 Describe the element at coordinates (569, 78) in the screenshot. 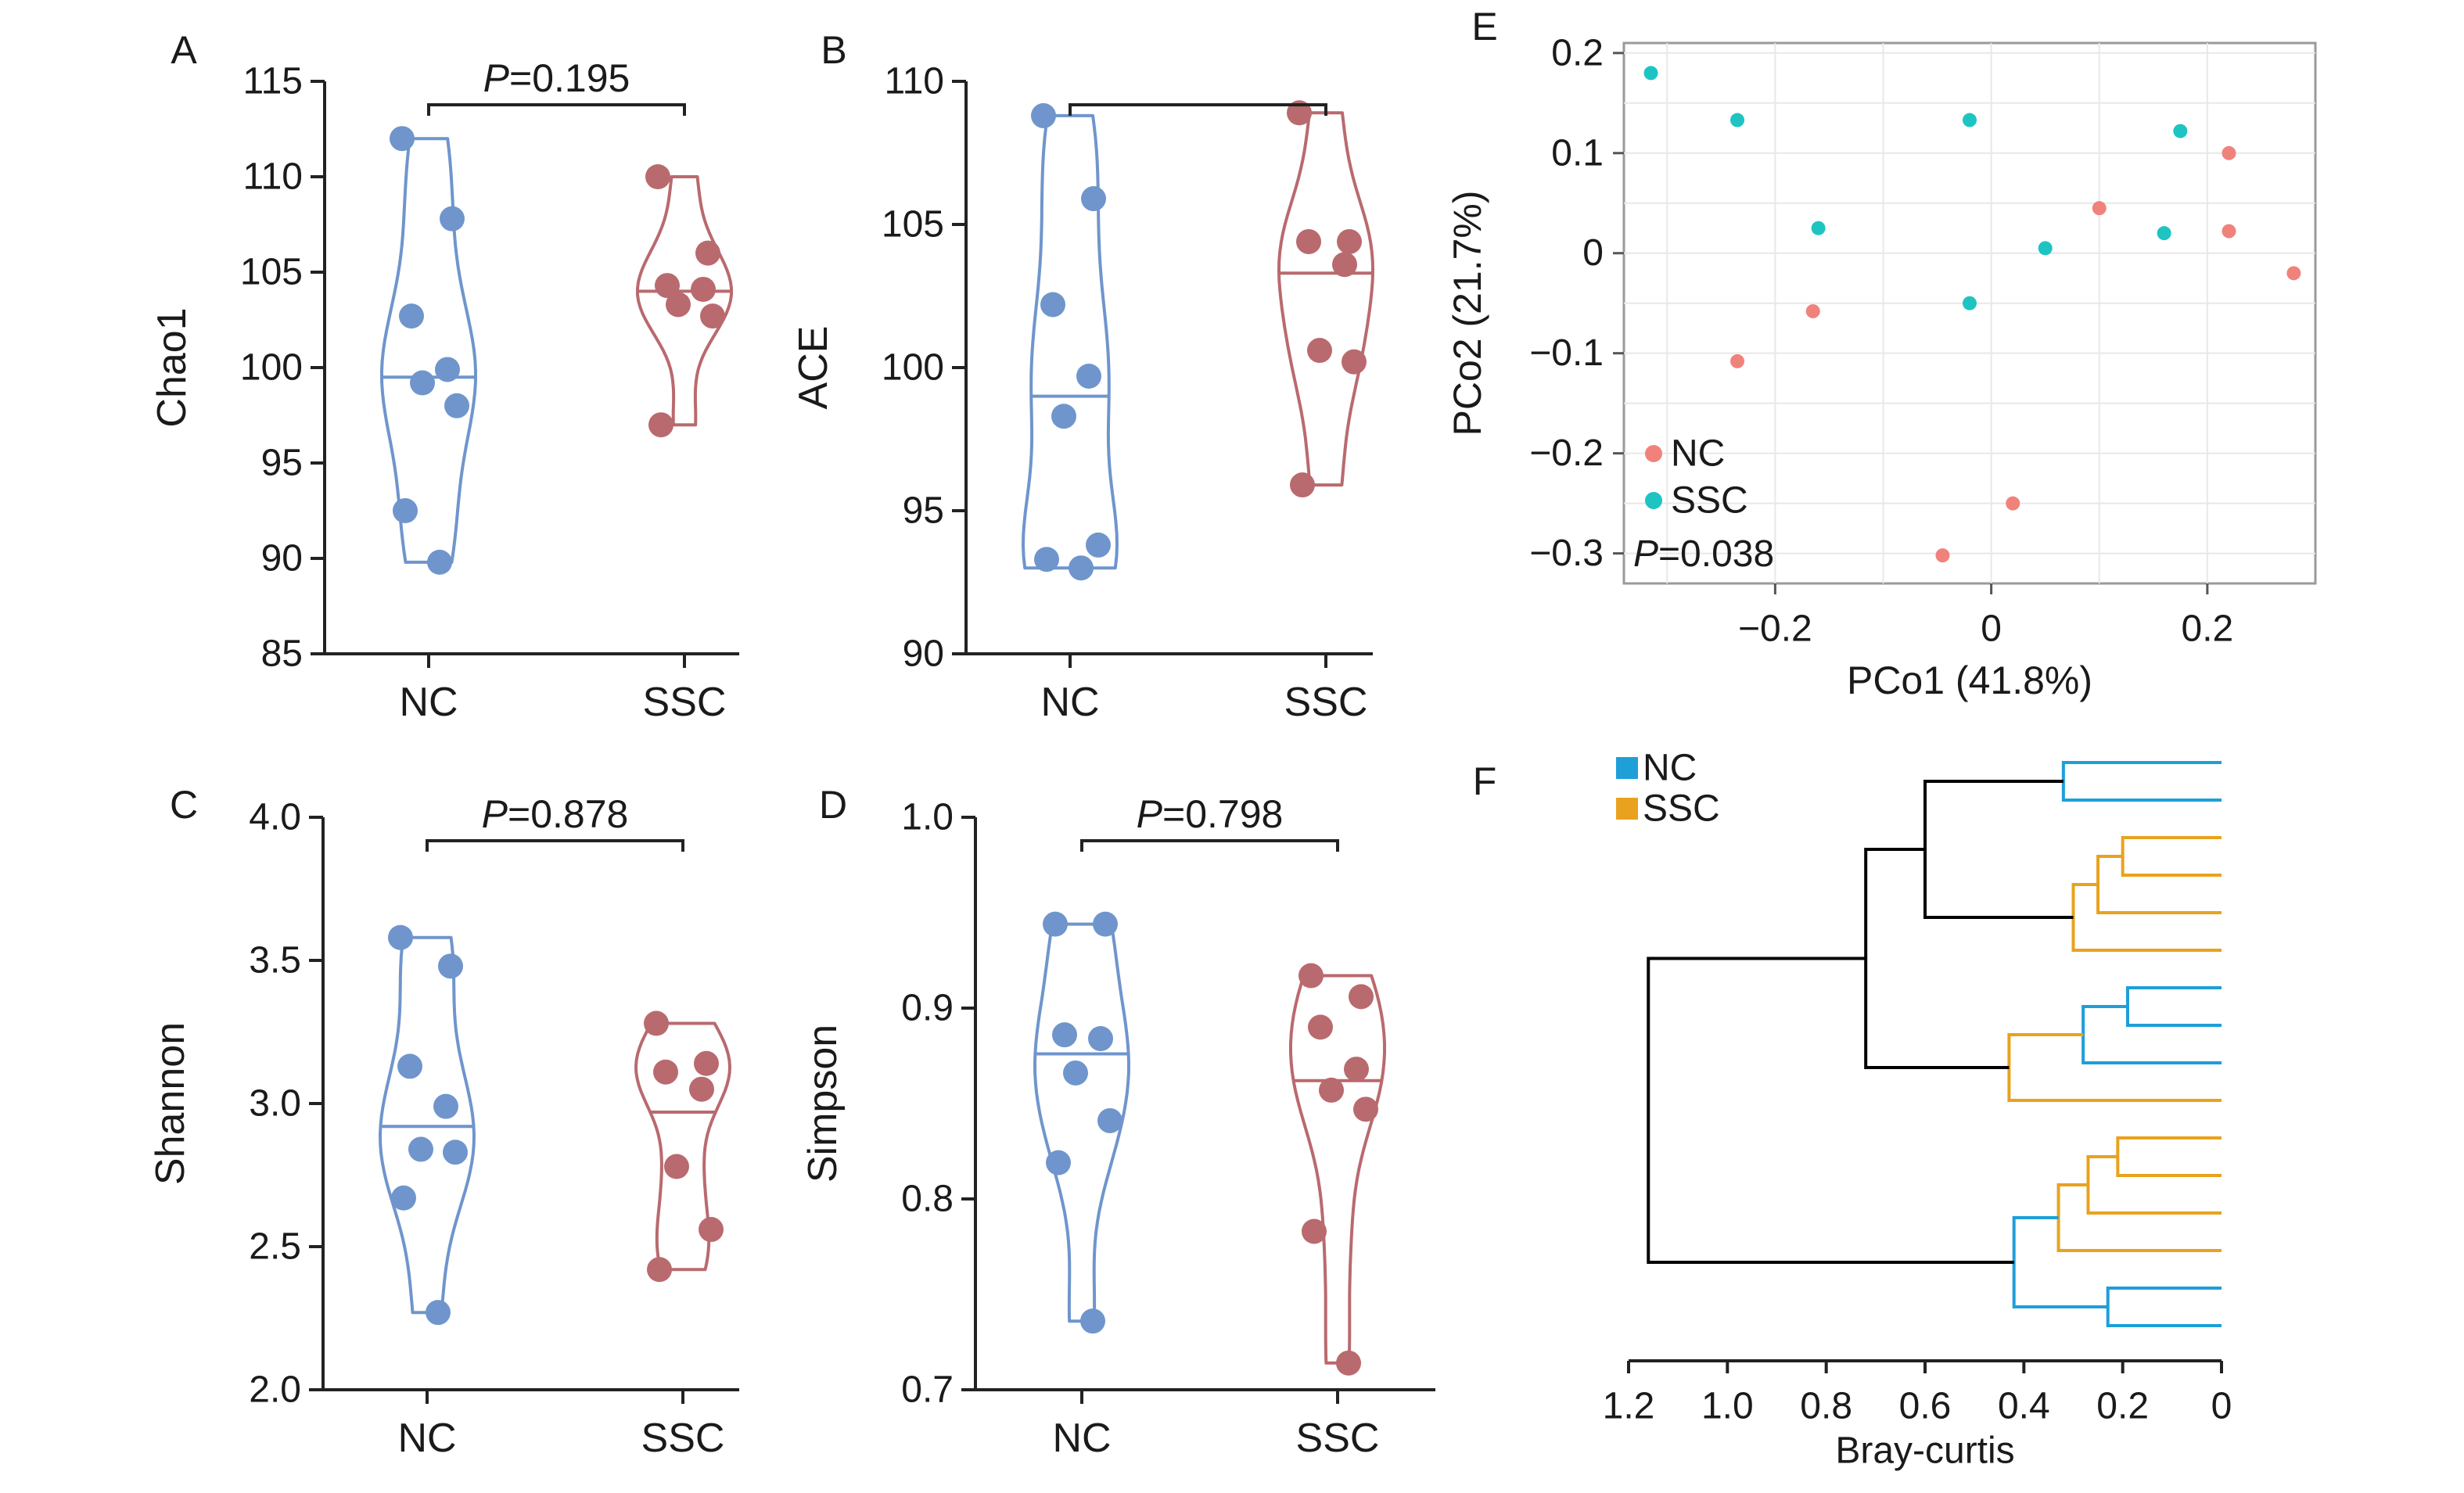

I see `p-value: =0.195` at that location.